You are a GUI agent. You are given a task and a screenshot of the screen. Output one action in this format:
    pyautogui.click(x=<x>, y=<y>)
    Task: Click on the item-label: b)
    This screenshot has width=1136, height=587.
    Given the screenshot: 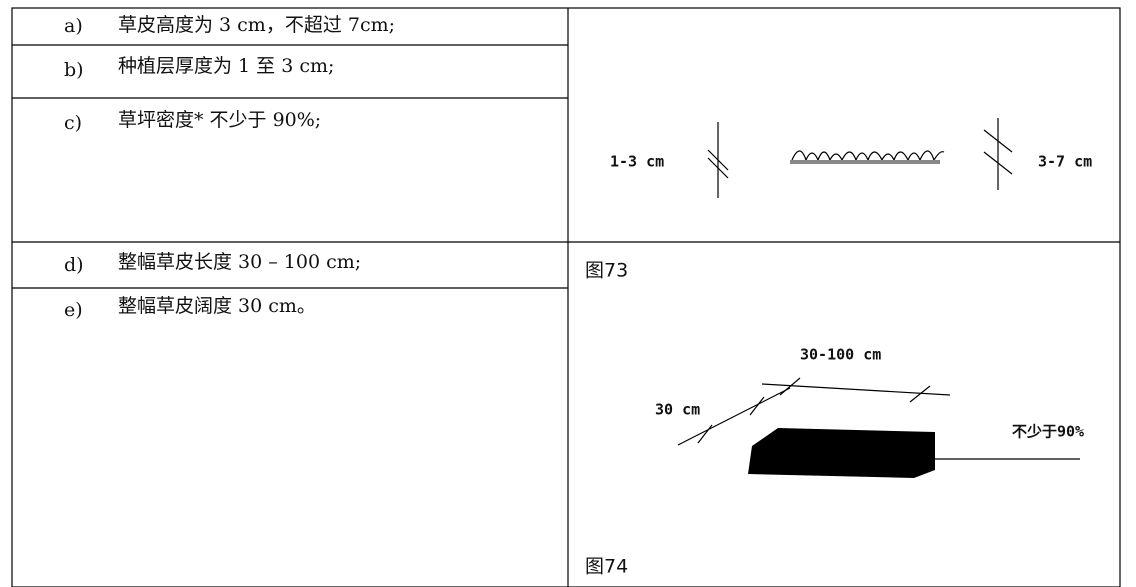 What is the action you would take?
    pyautogui.click(x=74, y=70)
    